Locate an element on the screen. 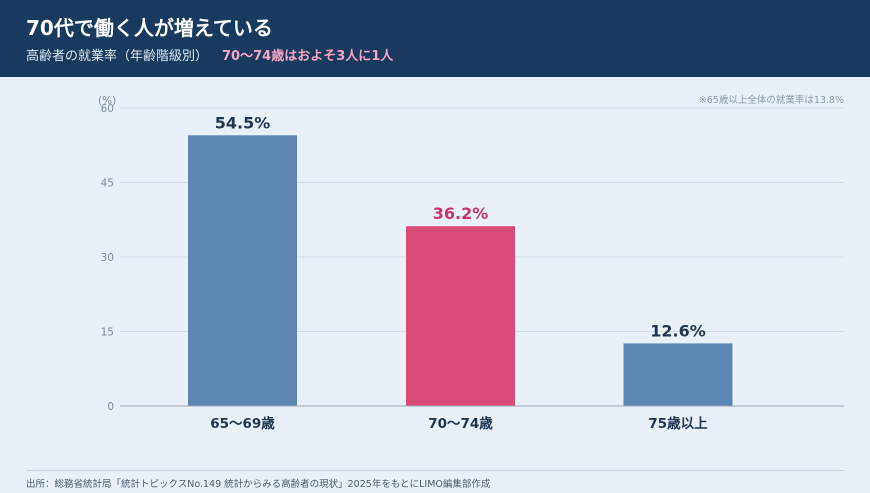 Image resolution: width=870 pixels, height=493 pixels. value-label: 36.2% is located at coordinates (461, 213).